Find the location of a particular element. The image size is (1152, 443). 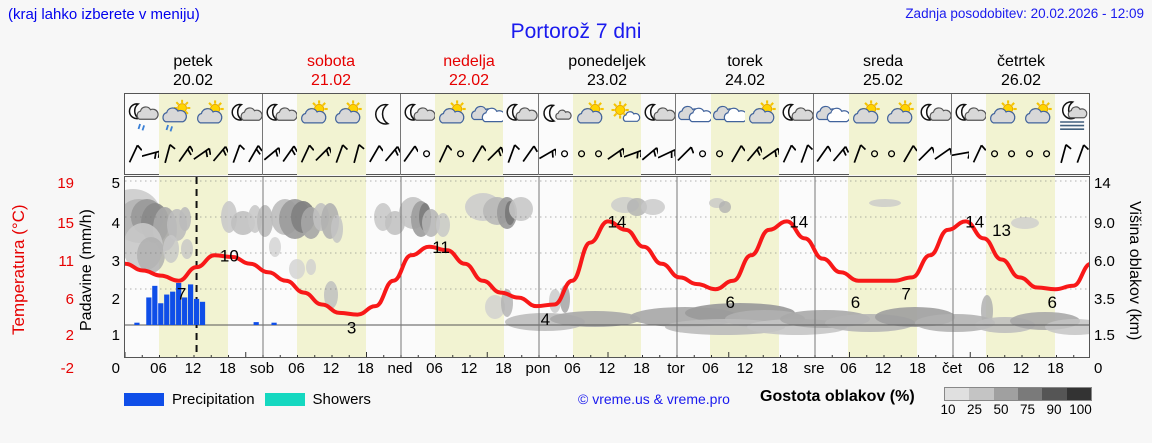

symbol-day-sreda is located at coordinates (883, 115).